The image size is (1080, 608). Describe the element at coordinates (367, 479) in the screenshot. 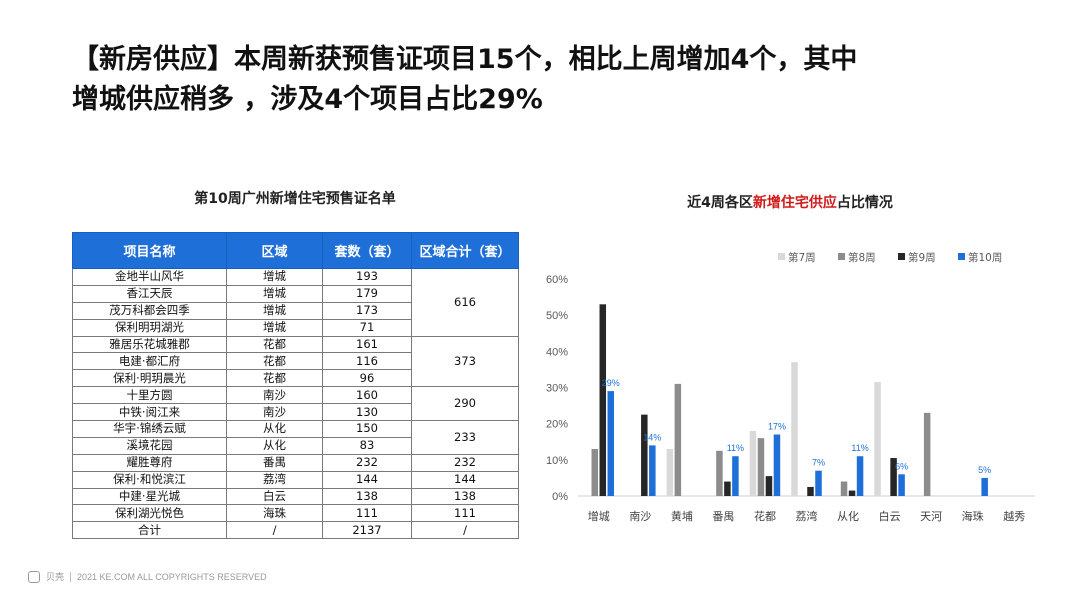

I see `cell-units: 144` at that location.